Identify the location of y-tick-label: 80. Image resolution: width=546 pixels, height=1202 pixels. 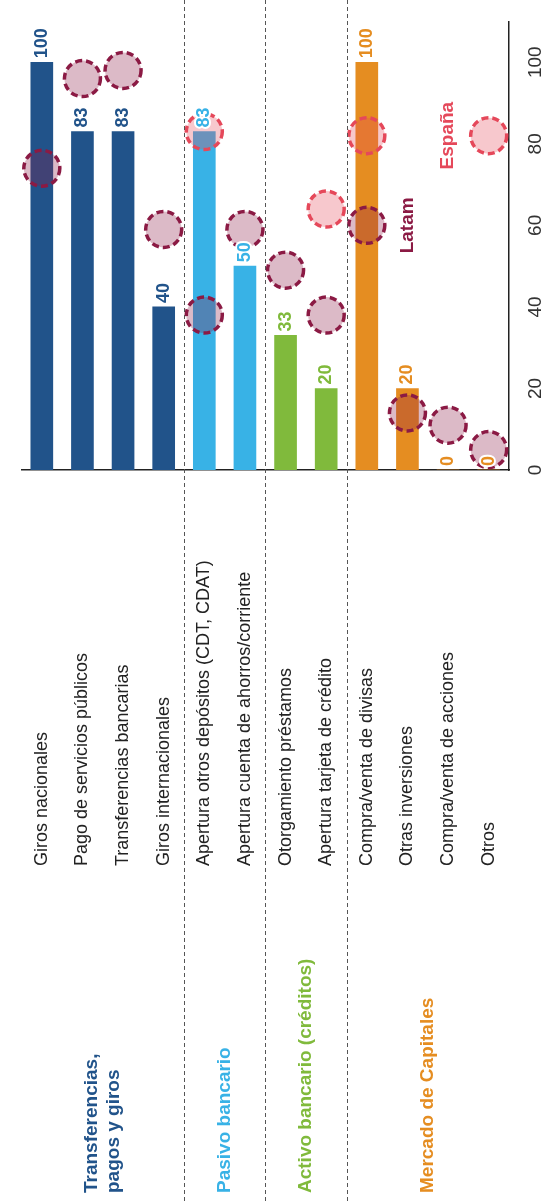
(535, 144).